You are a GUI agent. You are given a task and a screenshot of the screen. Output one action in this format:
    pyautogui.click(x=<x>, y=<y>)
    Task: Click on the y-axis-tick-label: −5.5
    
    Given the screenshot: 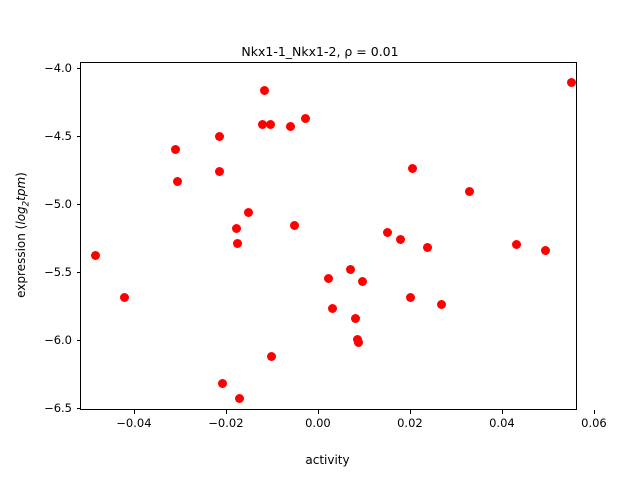 What is the action you would take?
    pyautogui.click(x=58, y=271)
    